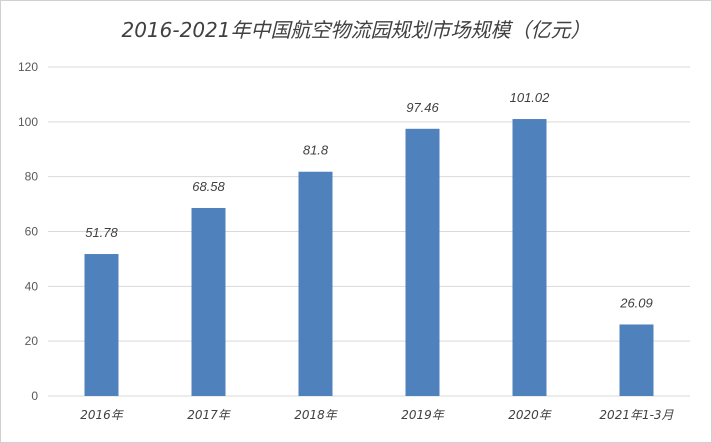 This screenshot has width=712, height=443. I want to click on x-tick-label: 2019年, so click(423, 415).